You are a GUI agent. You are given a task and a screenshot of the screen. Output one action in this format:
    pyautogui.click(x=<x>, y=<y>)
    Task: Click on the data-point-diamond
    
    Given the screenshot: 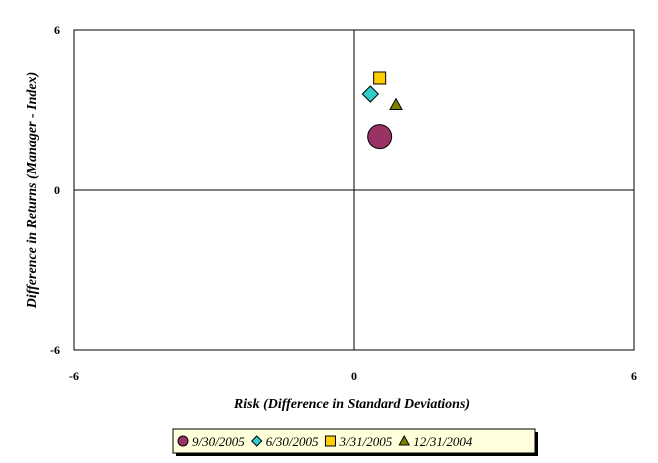 What is the action you would take?
    pyautogui.click(x=370, y=94)
    